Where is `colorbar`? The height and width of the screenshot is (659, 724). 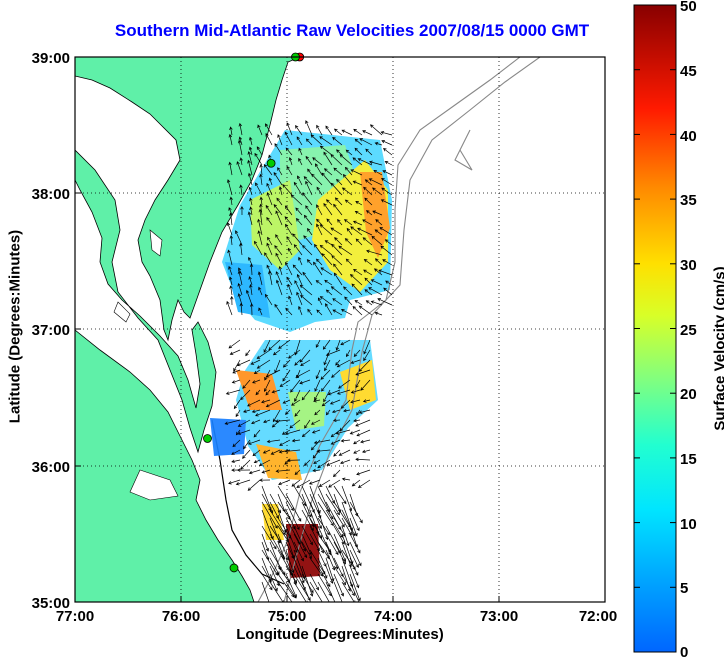
colorbar is located at coordinates (655, 328).